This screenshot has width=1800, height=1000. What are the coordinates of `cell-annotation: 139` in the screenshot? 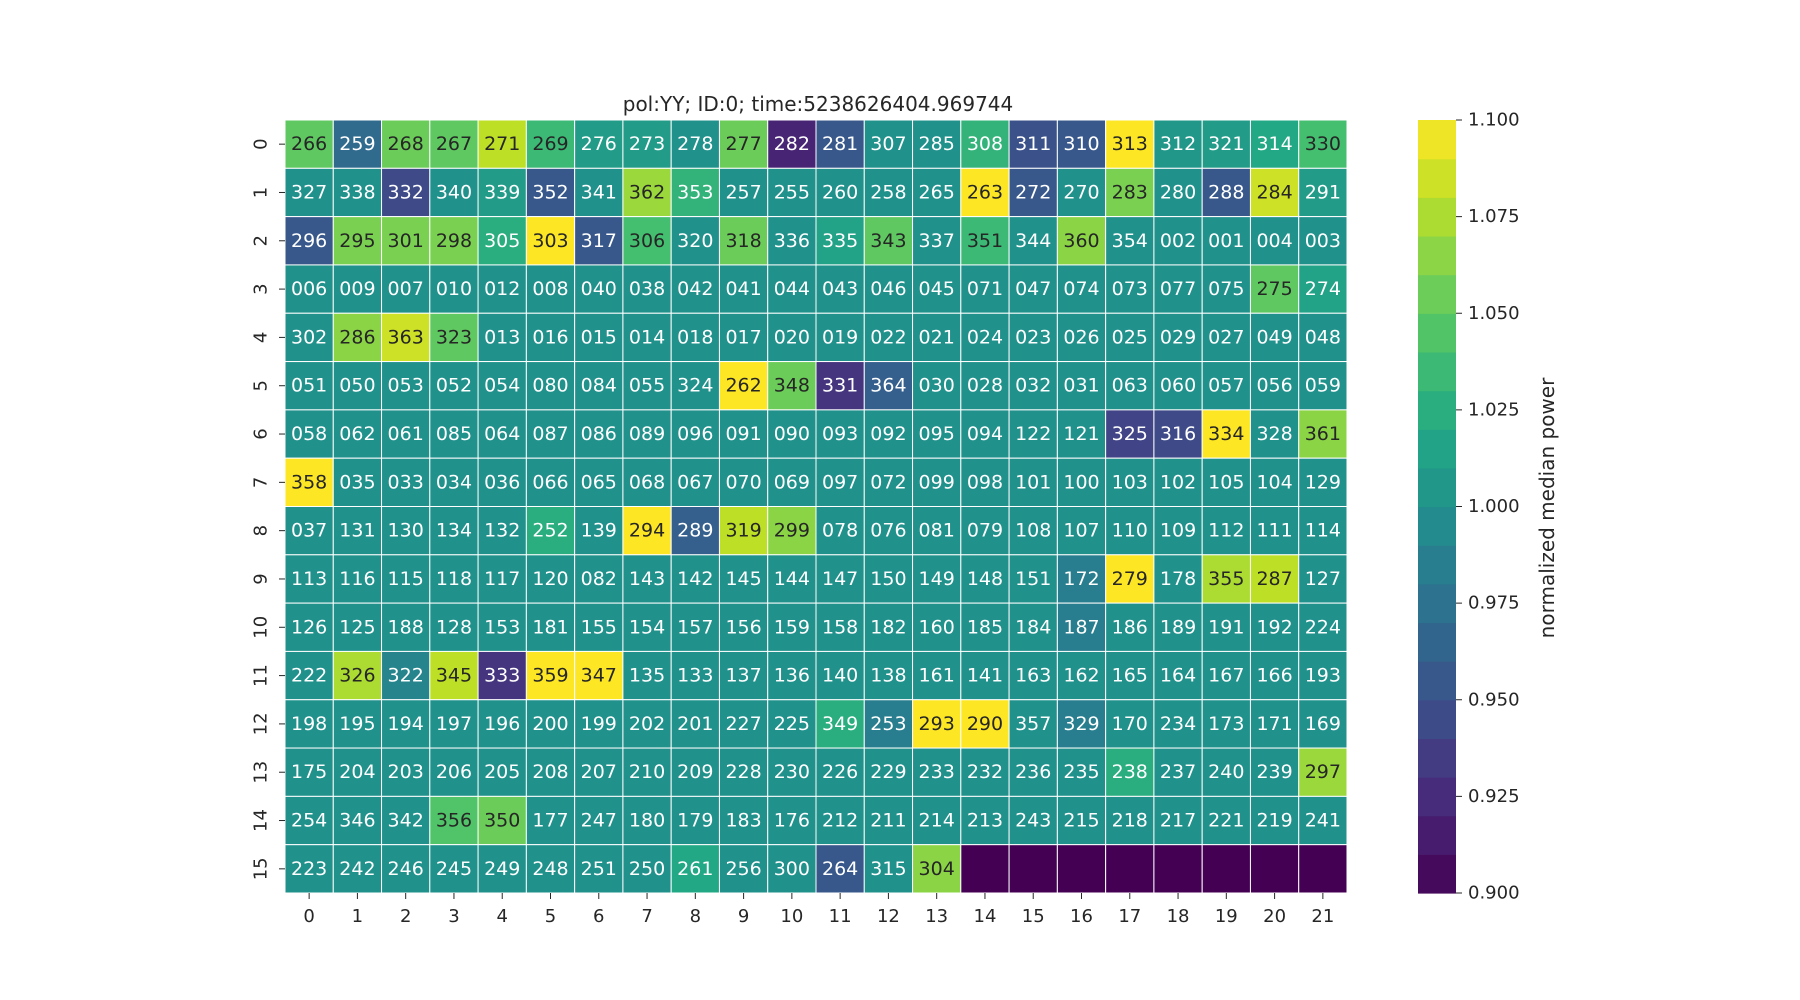 It's located at (599, 531).